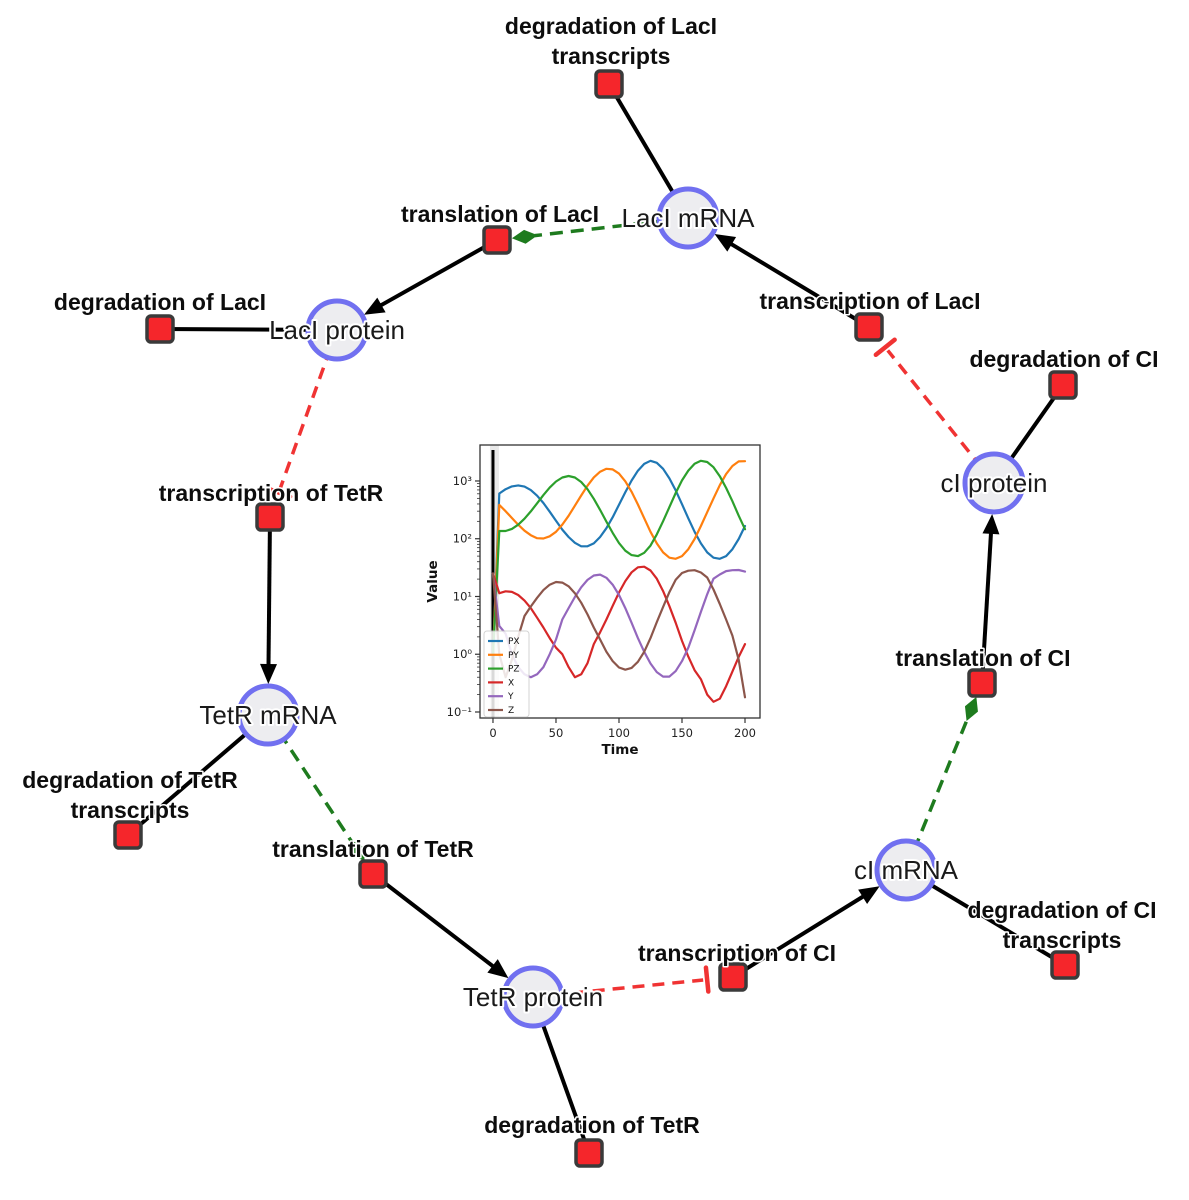 The width and height of the screenshot is (1189, 1200). I want to click on species-label-ci-protein: cI protein, so click(994, 483).